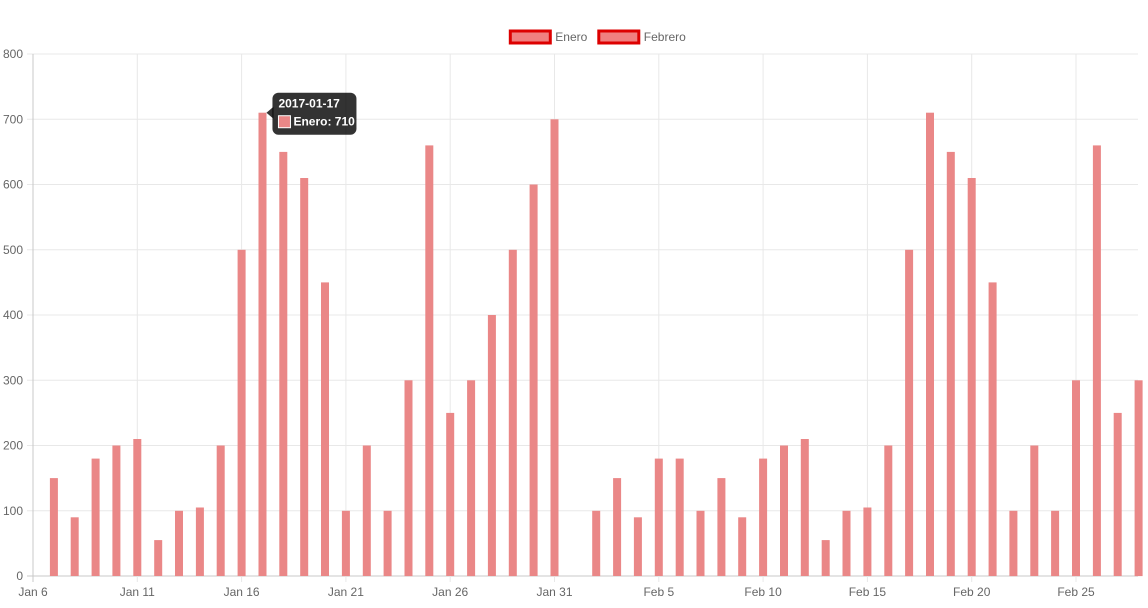 The width and height of the screenshot is (1148, 608). Describe the element at coordinates (33, 592) in the screenshot. I see `x-tick-label: Jan 6` at that location.